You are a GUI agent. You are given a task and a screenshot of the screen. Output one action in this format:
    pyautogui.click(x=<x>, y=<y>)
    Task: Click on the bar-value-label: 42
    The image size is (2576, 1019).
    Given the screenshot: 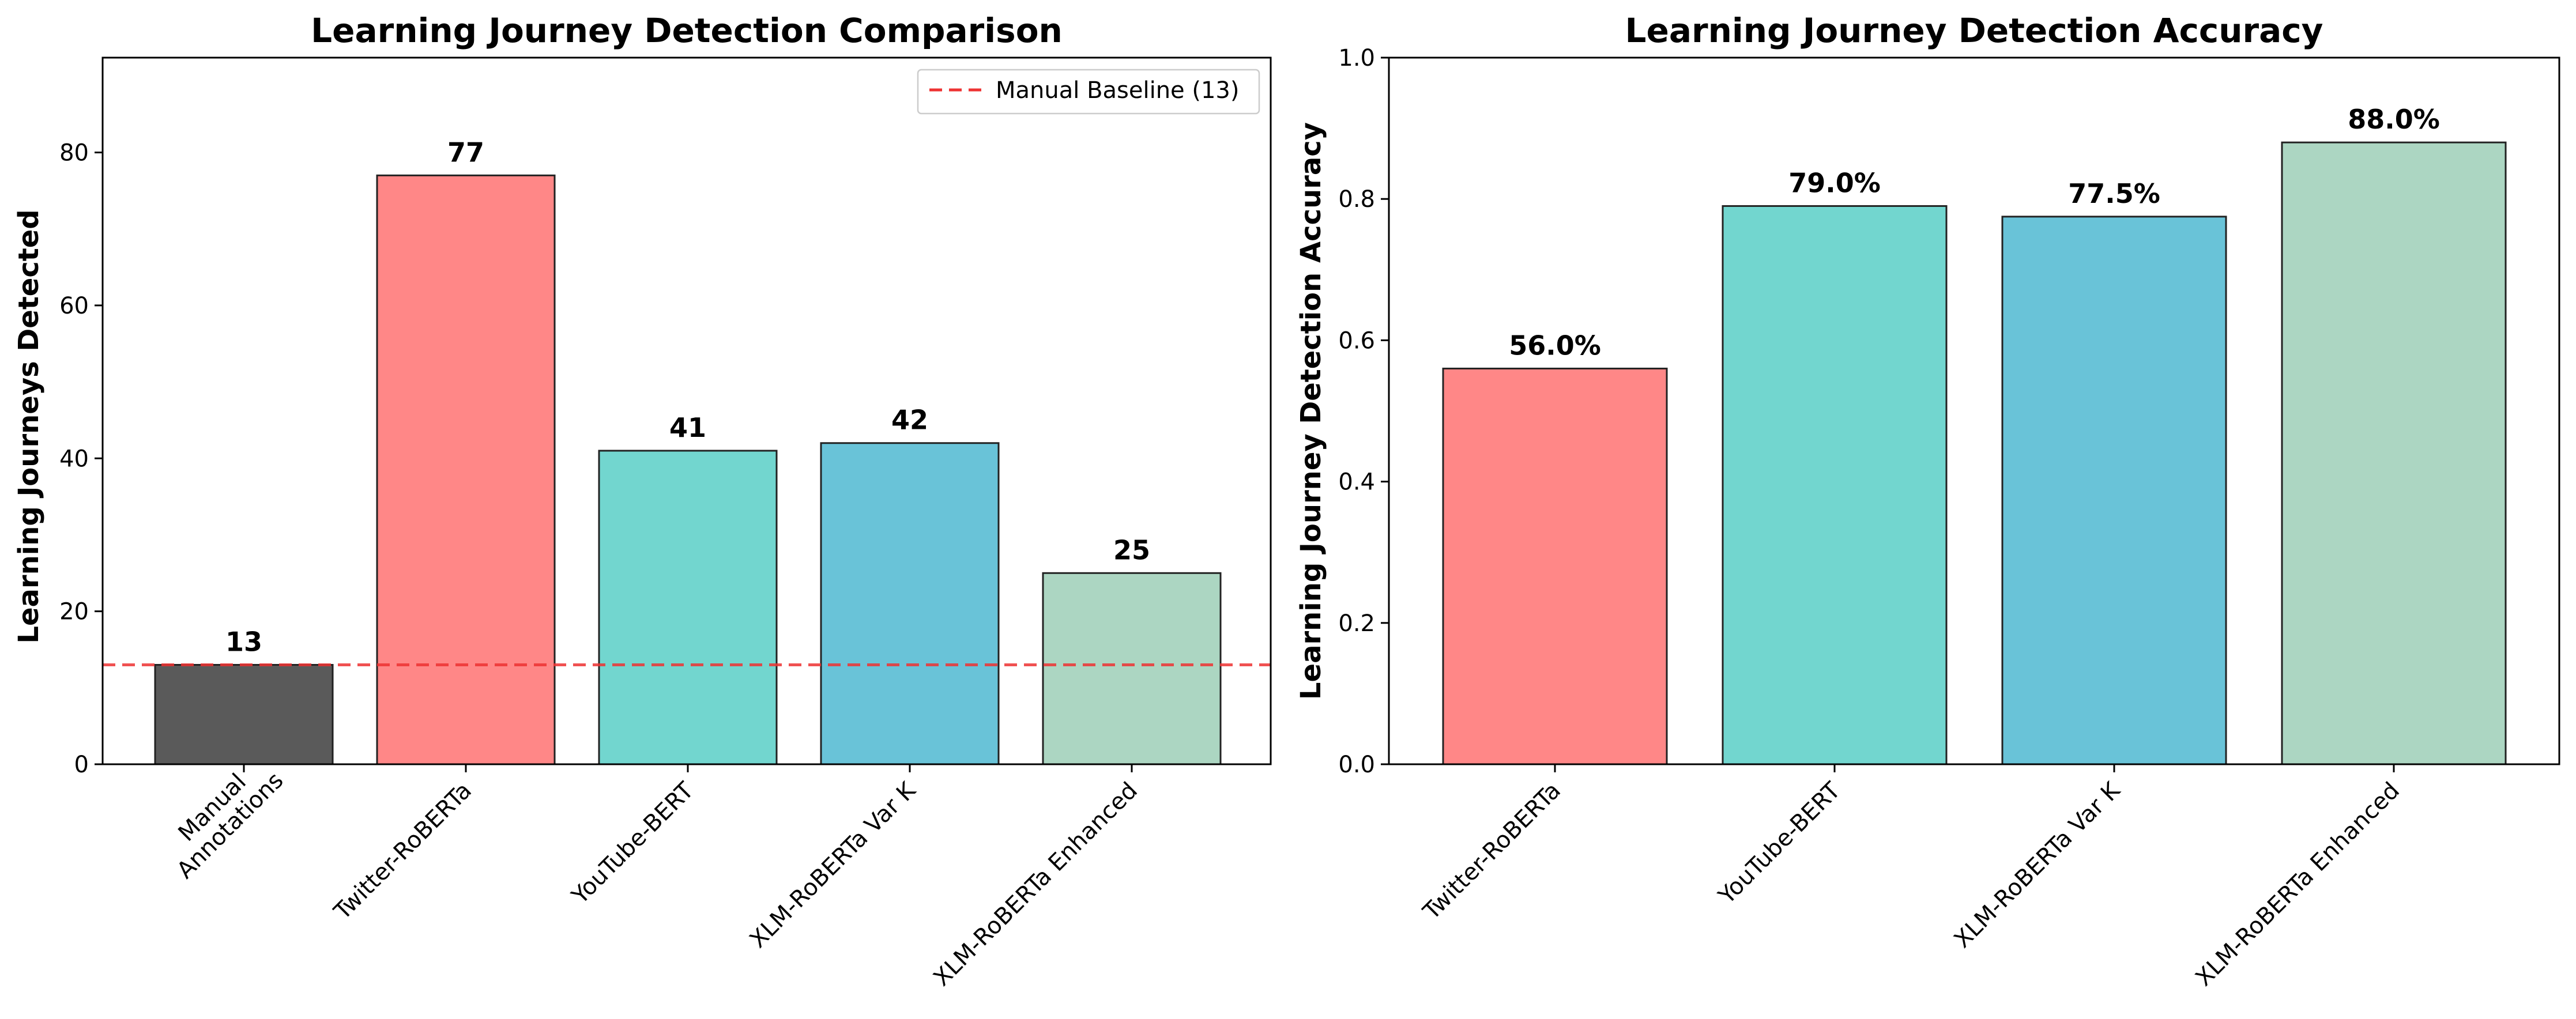 What is the action you would take?
    pyautogui.click(x=909, y=420)
    